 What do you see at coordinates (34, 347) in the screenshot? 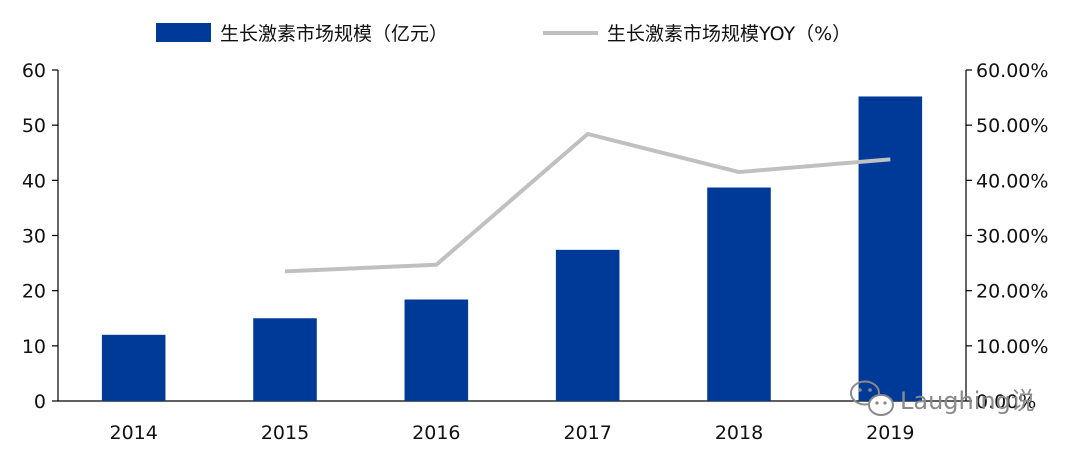
I see `left-tick-label: 10` at bounding box center [34, 347].